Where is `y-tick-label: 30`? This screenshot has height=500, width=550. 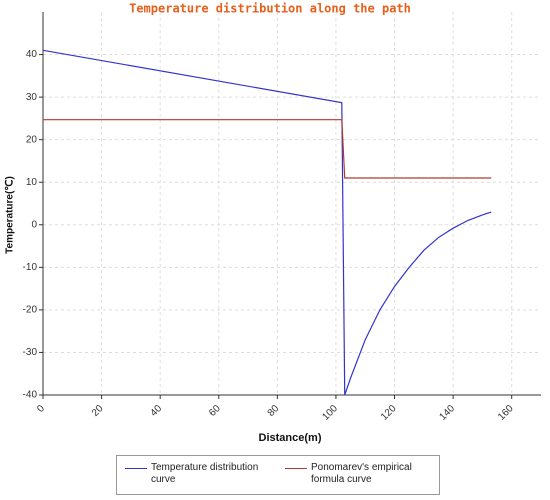 y-tick-label: 30 is located at coordinates (32, 97).